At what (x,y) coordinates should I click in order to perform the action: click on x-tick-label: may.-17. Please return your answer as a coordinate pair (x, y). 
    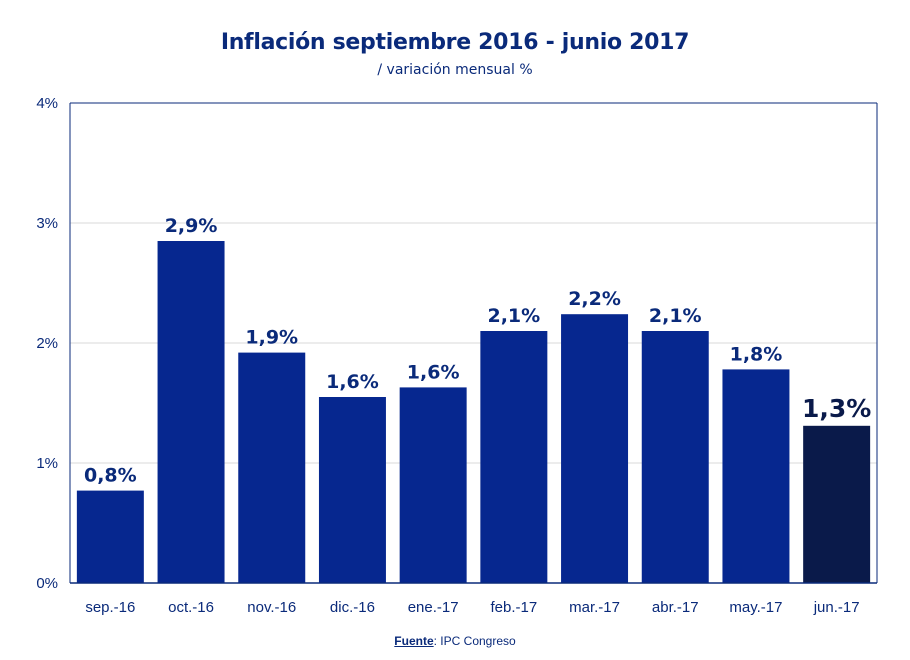
    Looking at the image, I should click on (755, 607).